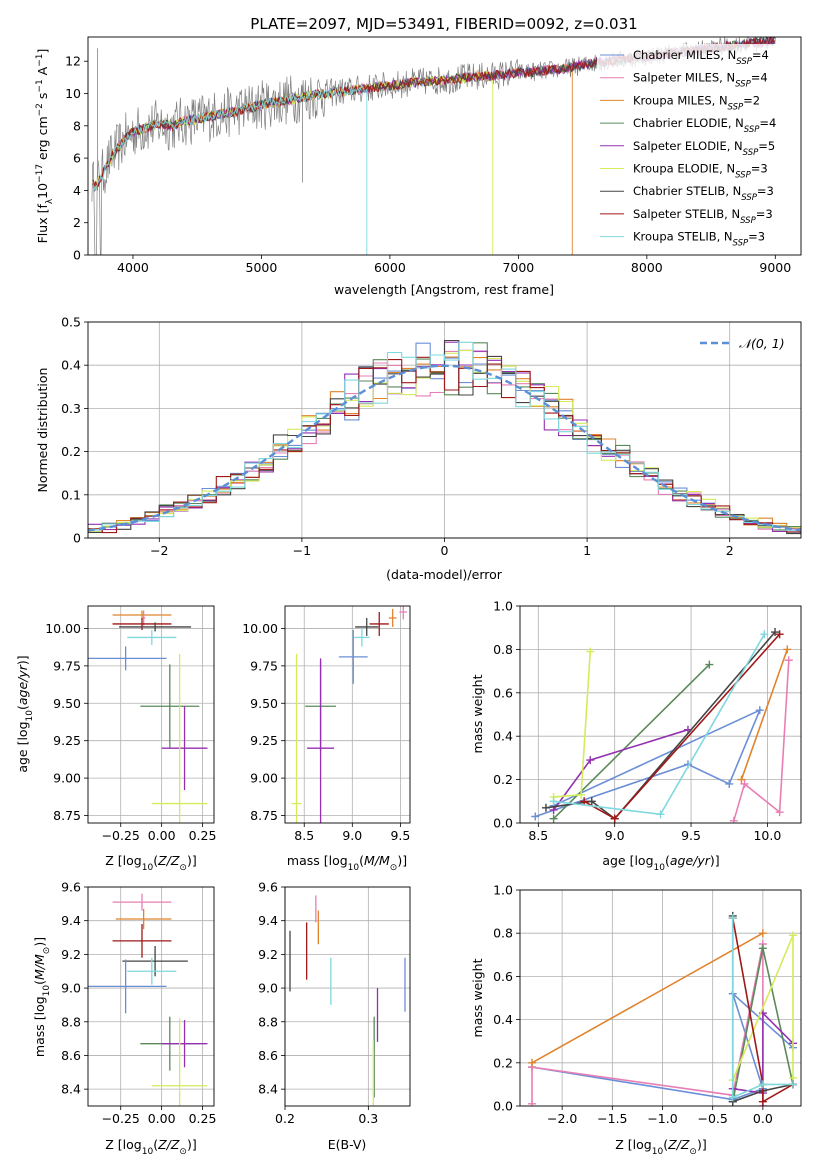  I want to click on legend-label: Salpeter MILES, NSSP=4, so click(700, 80).